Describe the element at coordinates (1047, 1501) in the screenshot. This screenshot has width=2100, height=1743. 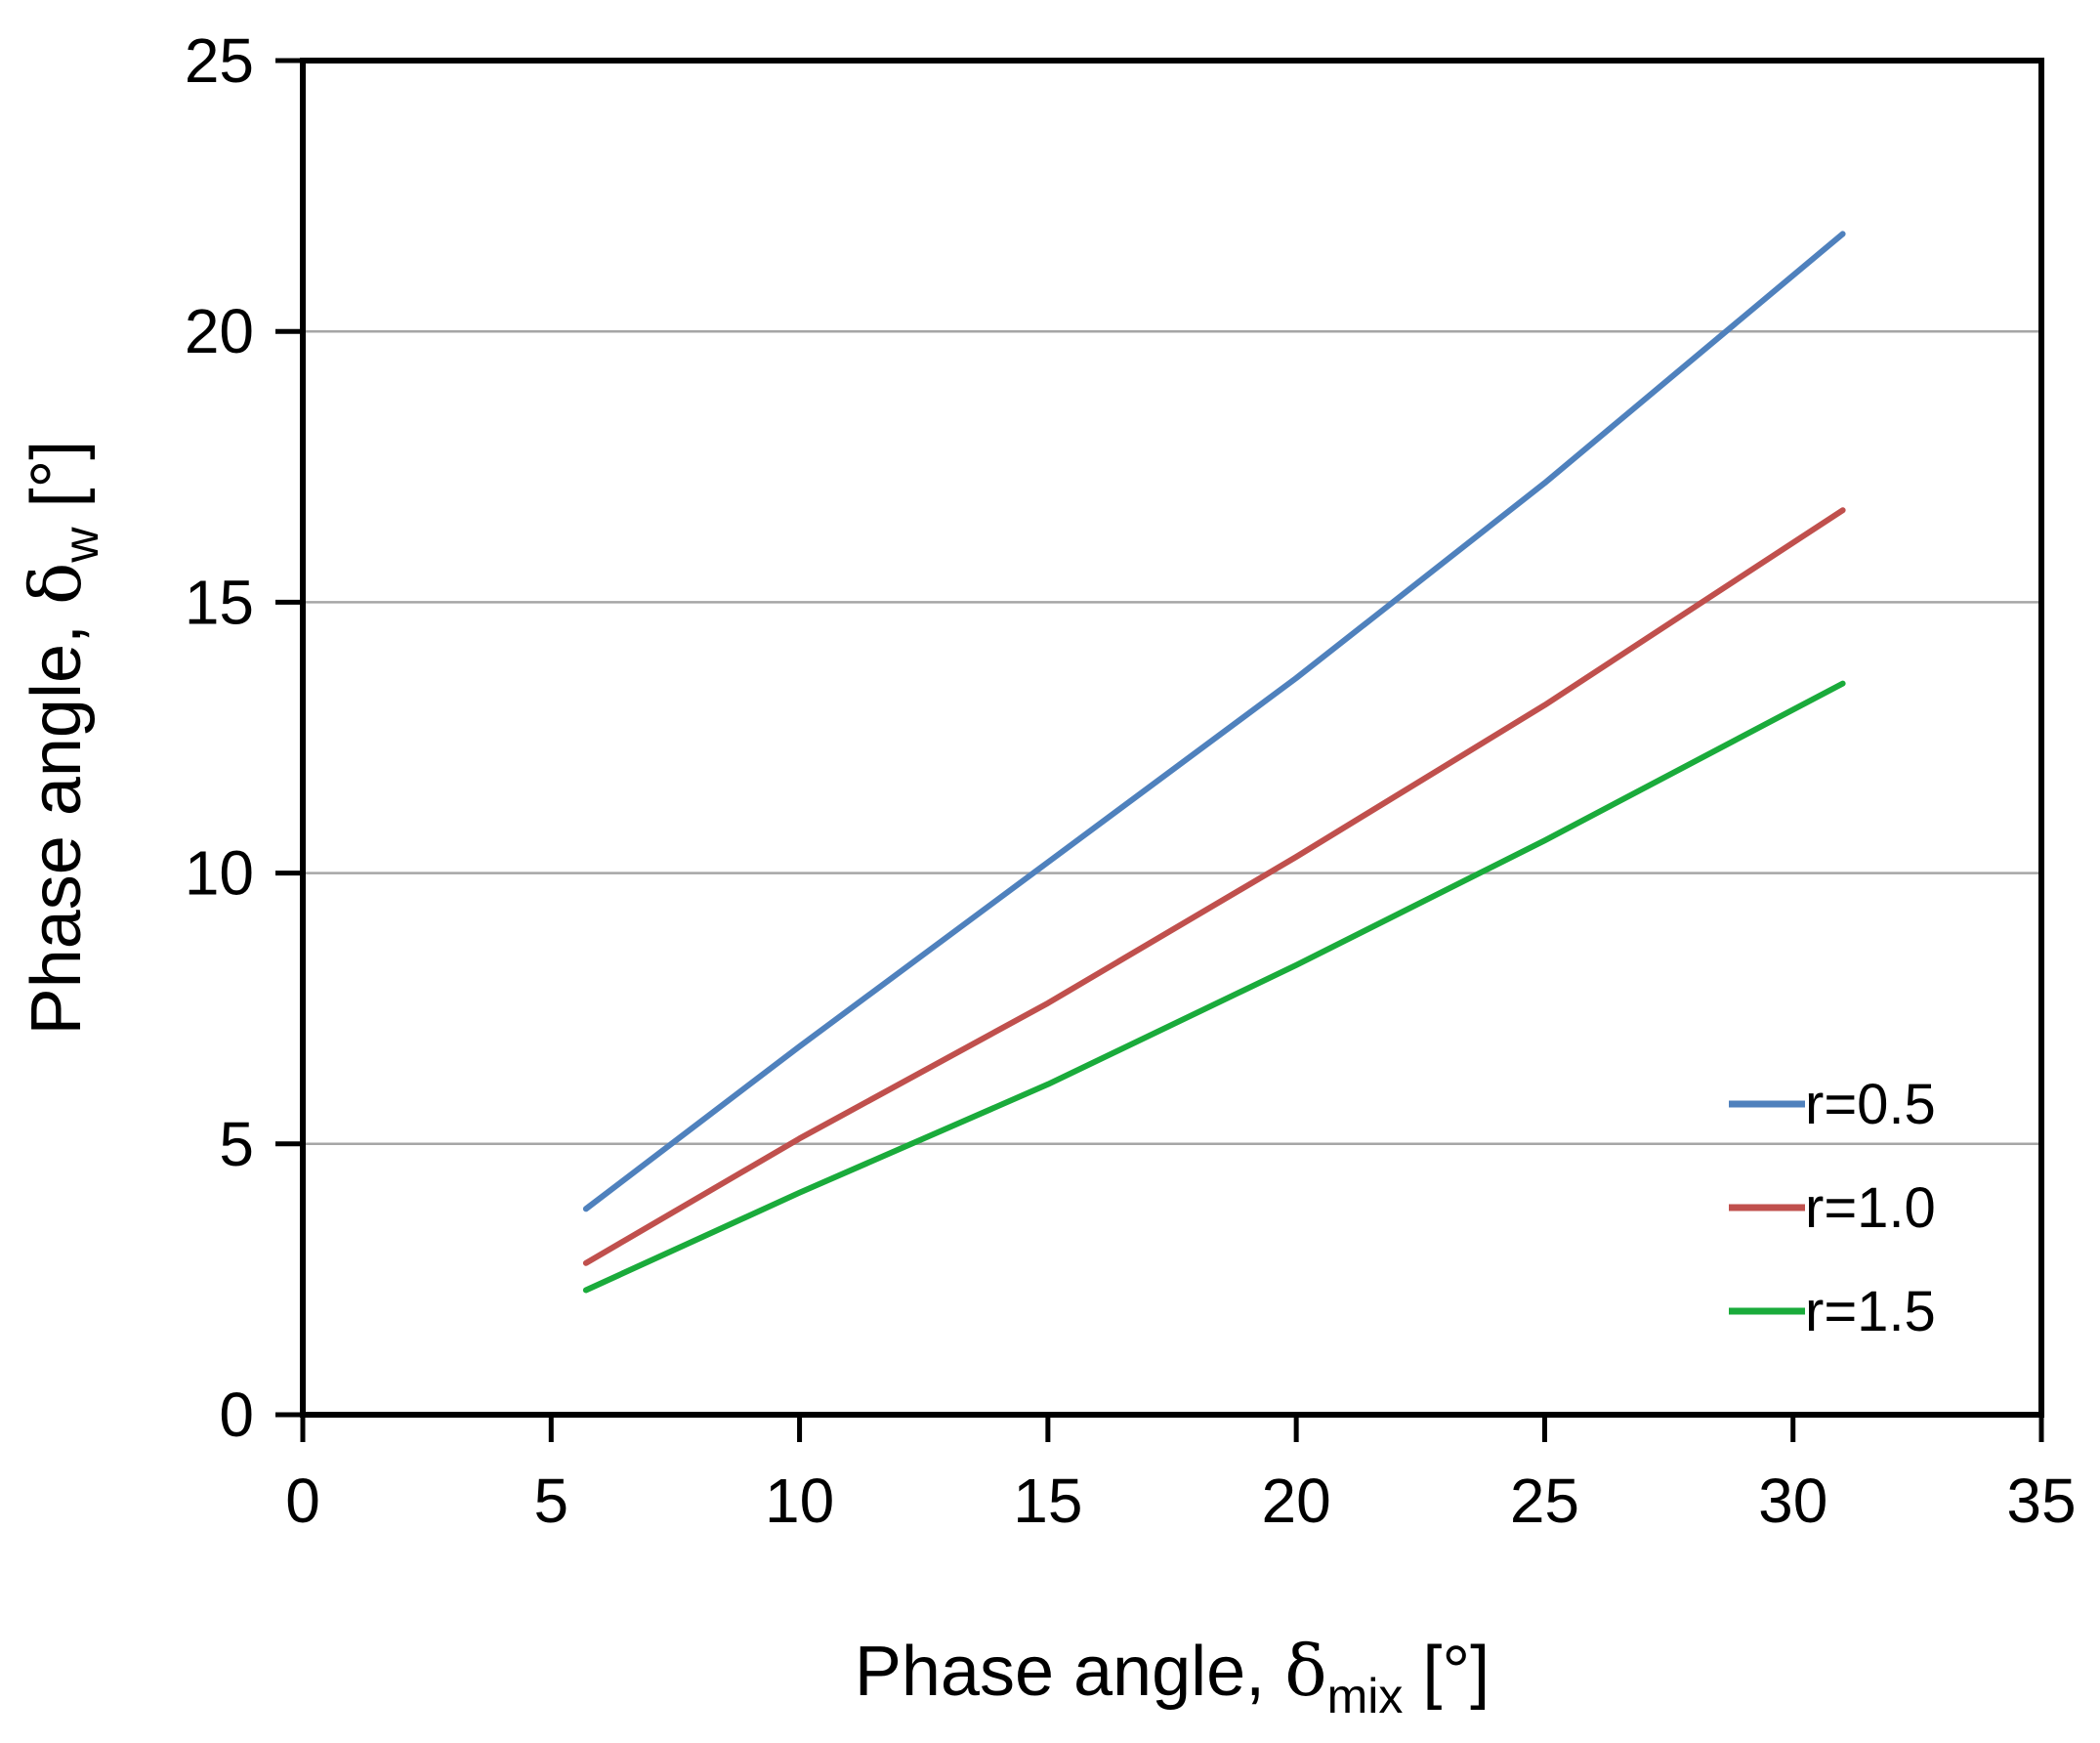
I see `x-tick-label-15: 15` at that location.